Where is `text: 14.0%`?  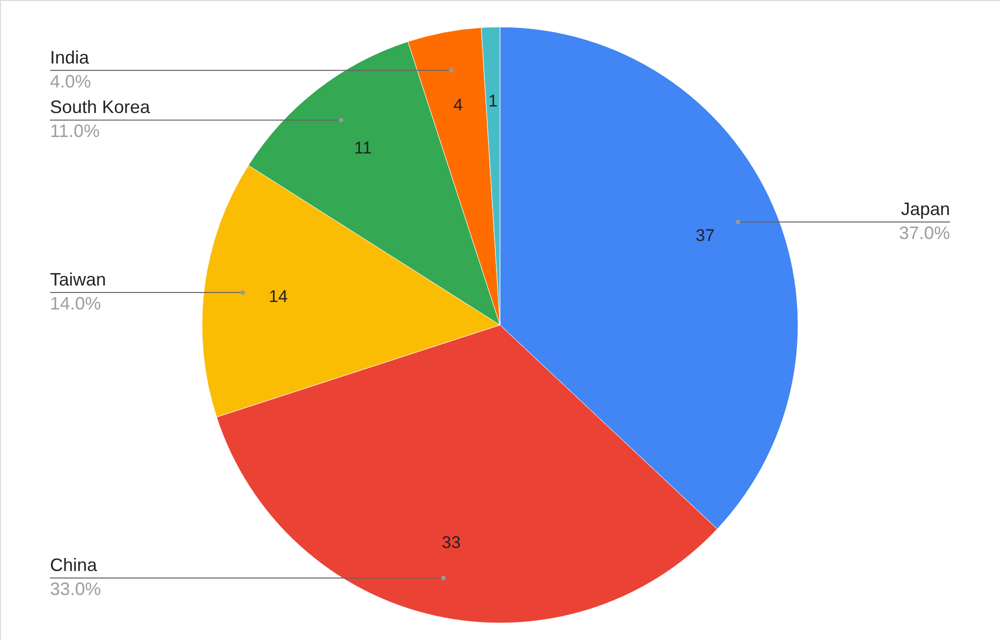 text: 14.0% is located at coordinates (76, 304).